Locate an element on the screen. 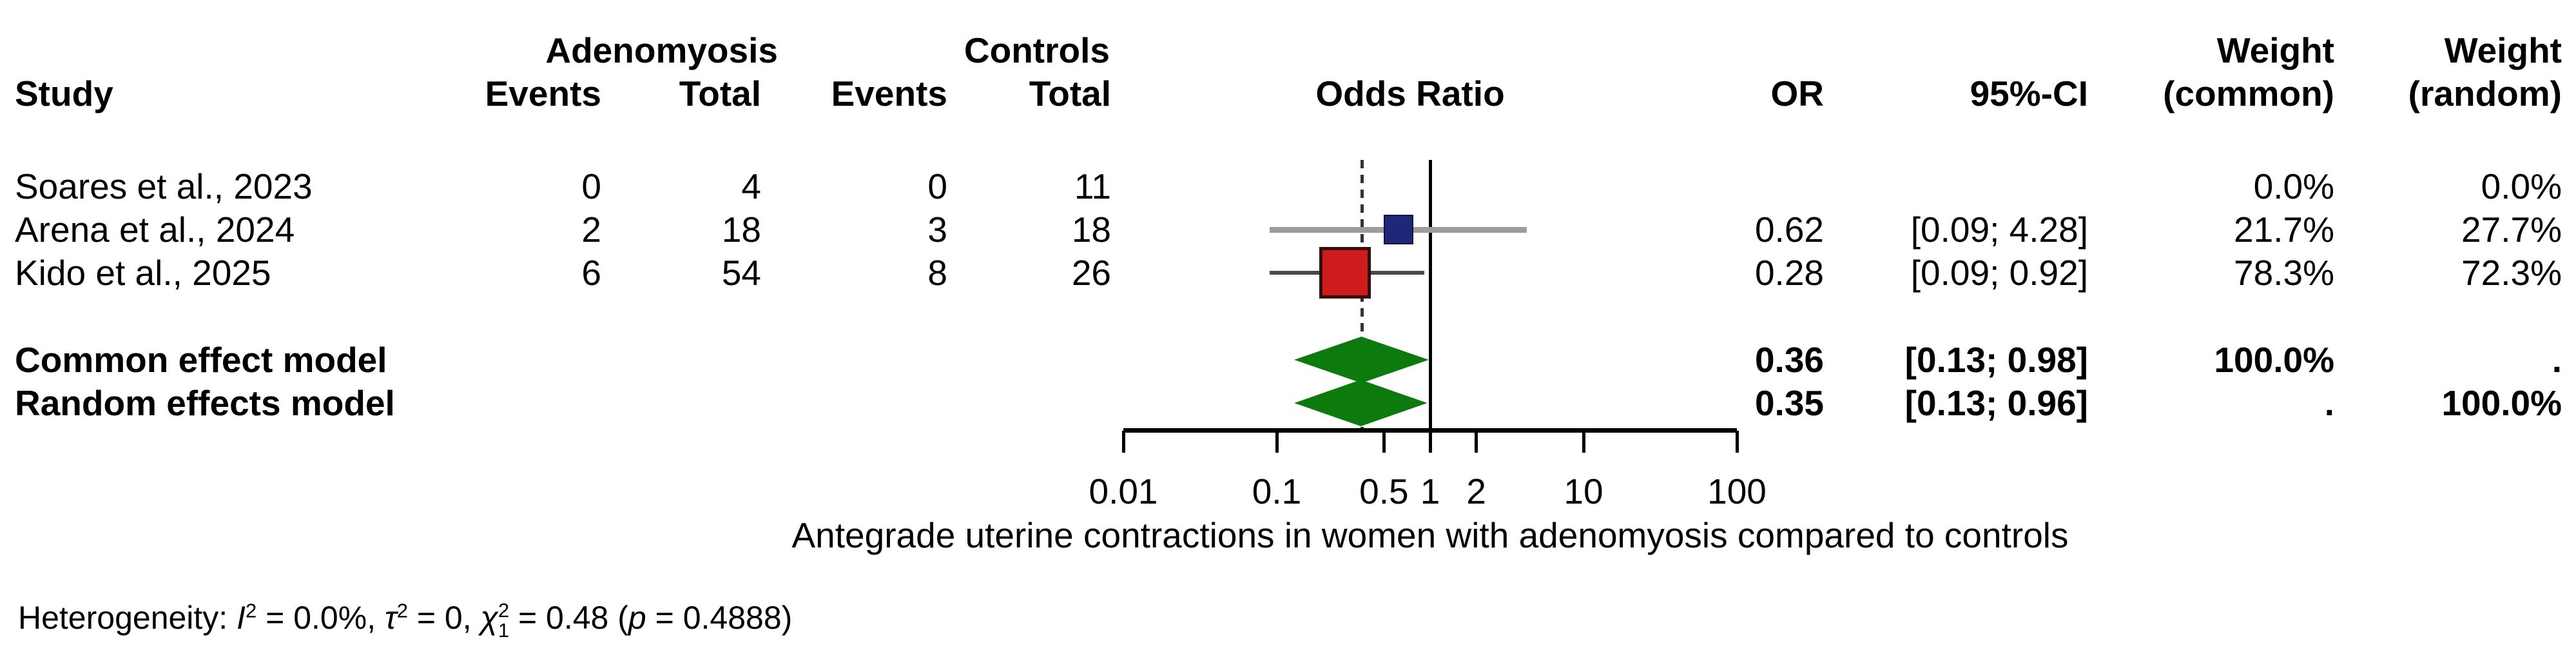  x-axis-tick-label: 10 is located at coordinates (1583, 491).